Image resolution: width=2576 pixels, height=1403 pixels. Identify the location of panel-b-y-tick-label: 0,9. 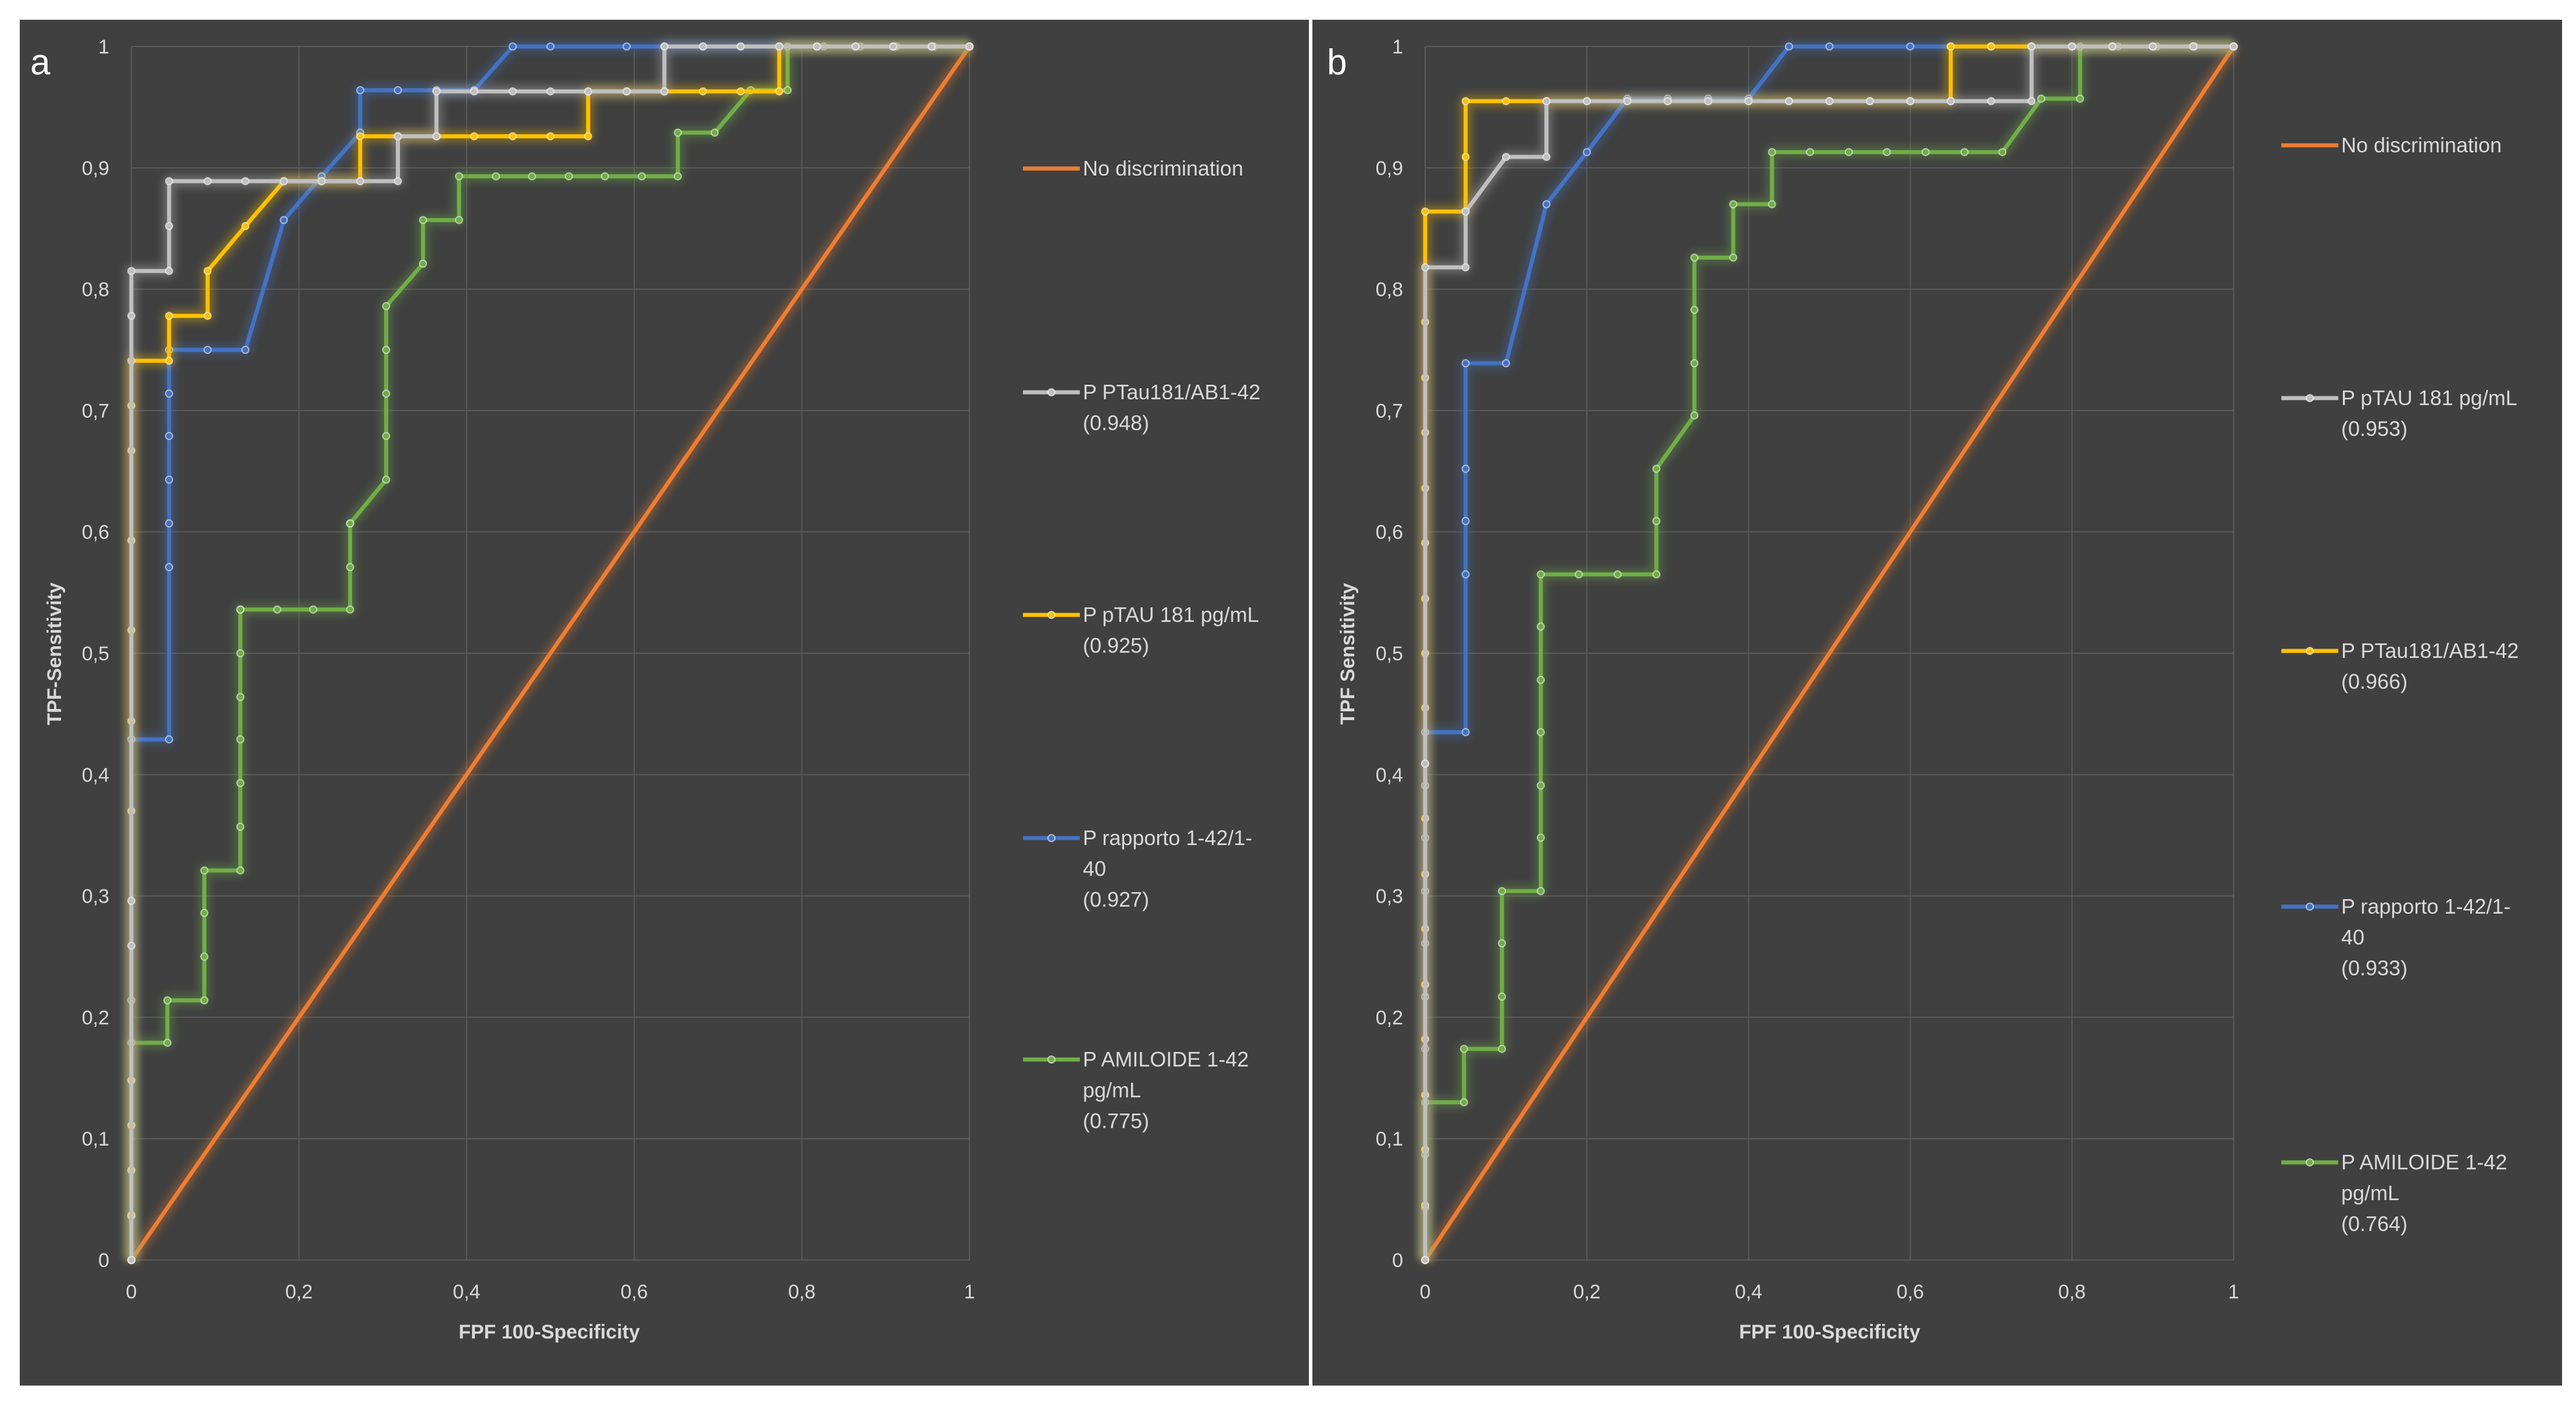
(1389, 169).